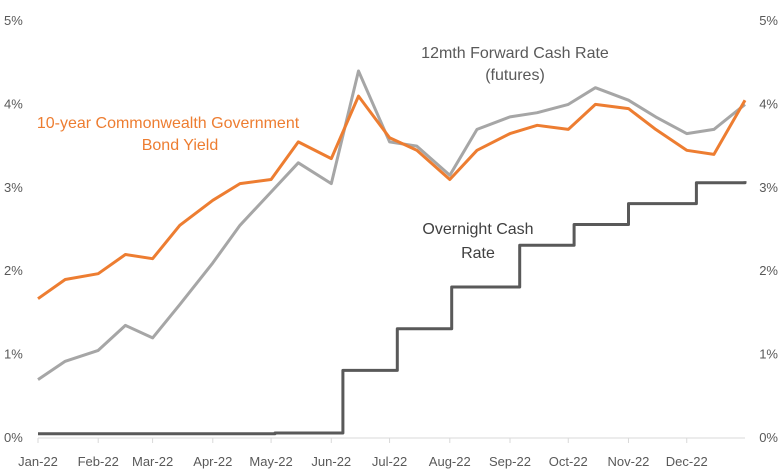  I want to click on cash-annotation-line2: Rate, so click(478, 253).